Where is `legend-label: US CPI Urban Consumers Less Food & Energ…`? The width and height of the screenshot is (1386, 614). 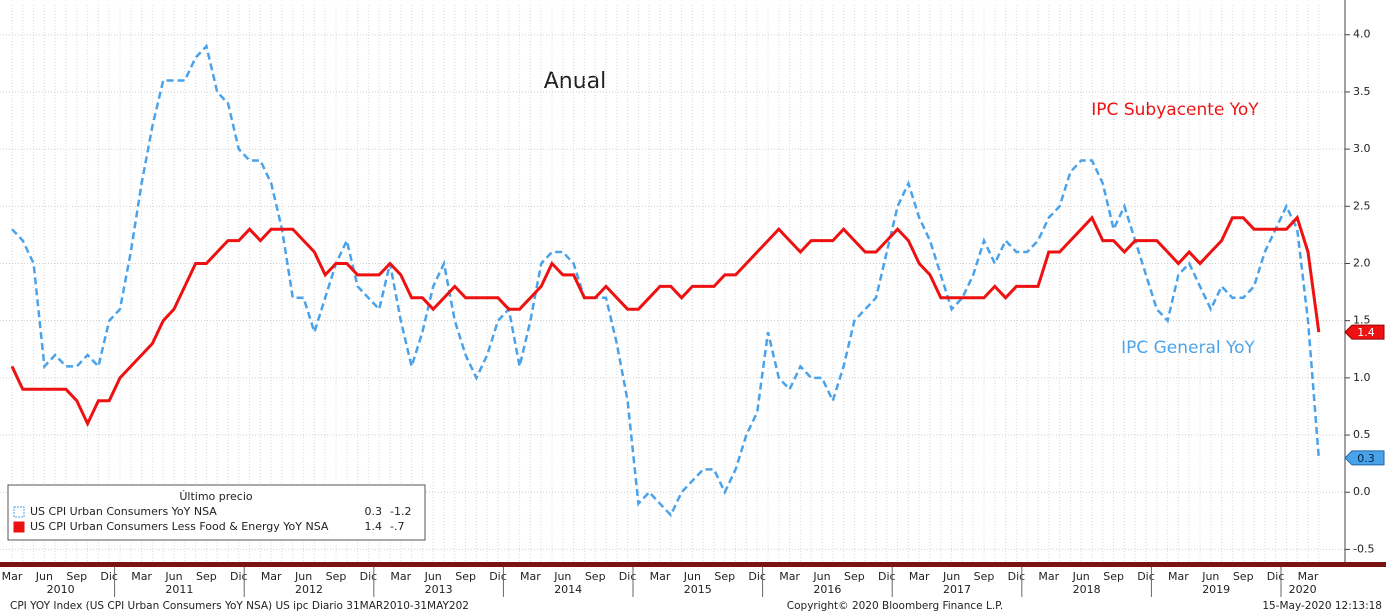 legend-label: US CPI Urban Consumers Less Food & Energ… is located at coordinates (179, 526).